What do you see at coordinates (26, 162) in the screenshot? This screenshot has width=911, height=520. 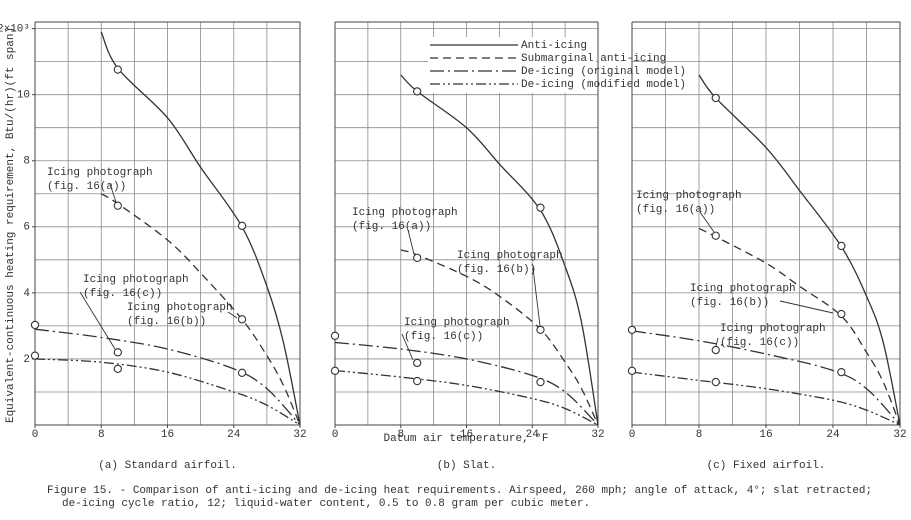 I see `y-tick-label: 8` at bounding box center [26, 162].